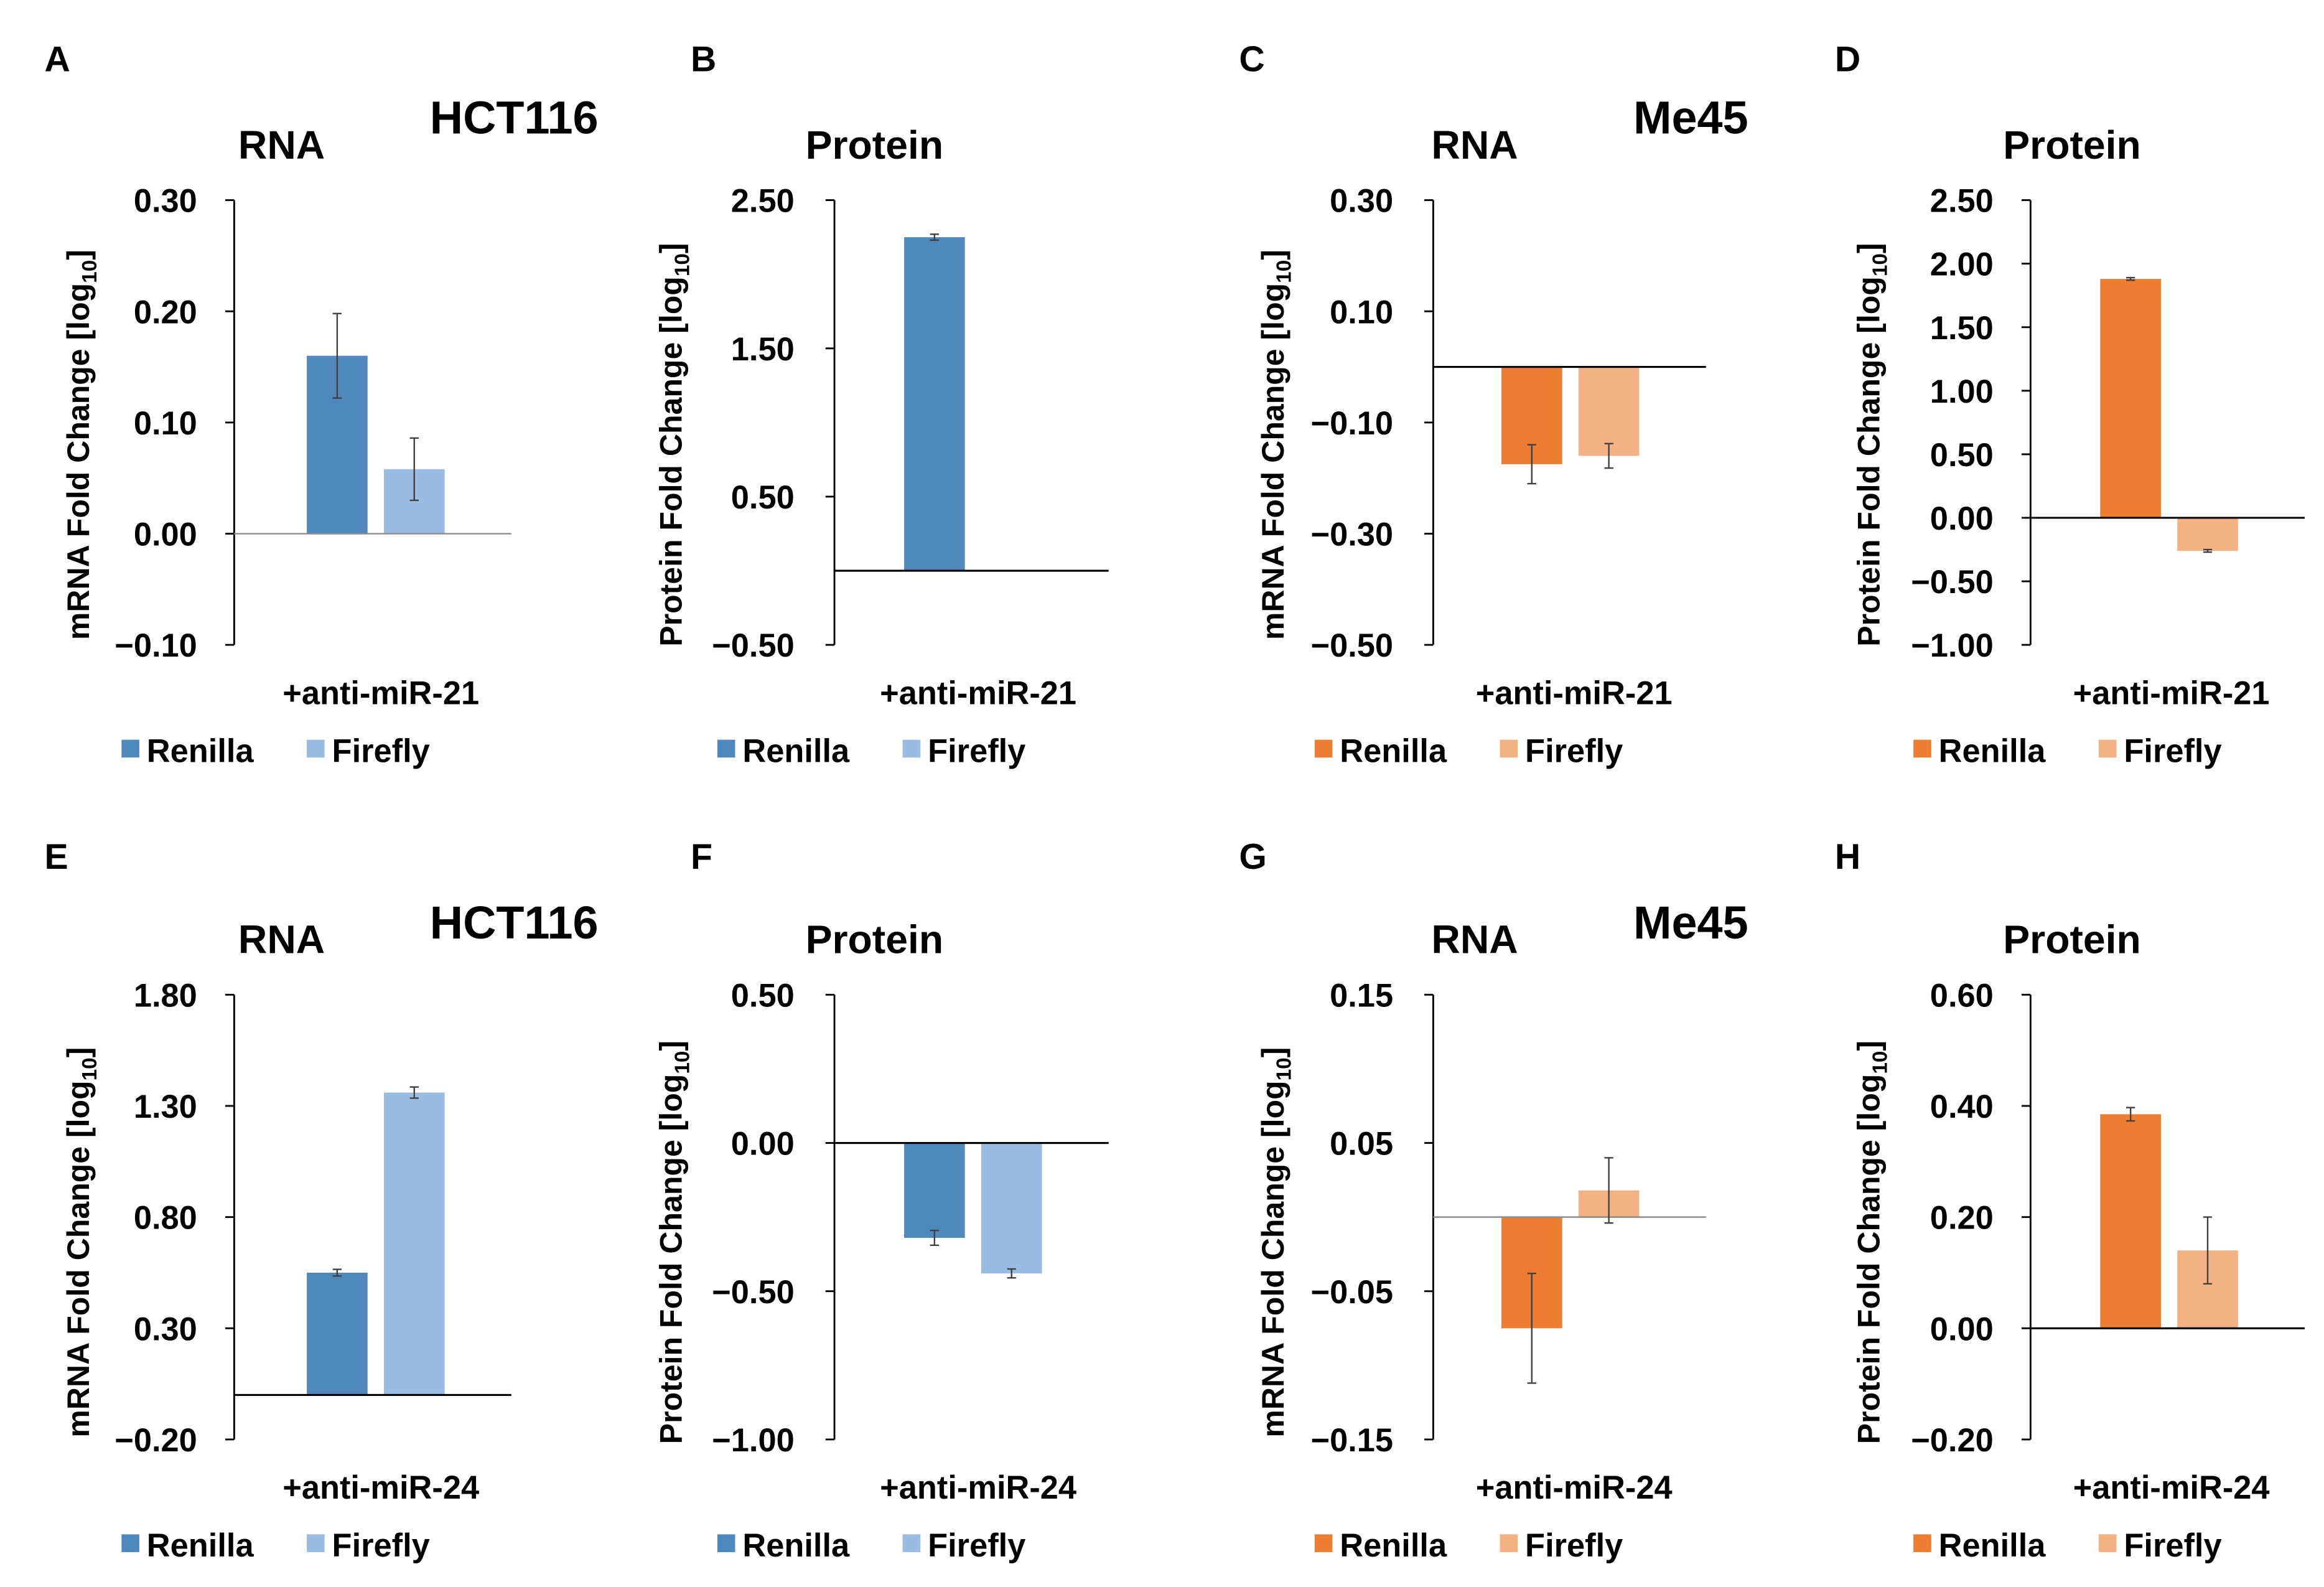 This screenshot has width=2324, height=1587. What do you see at coordinates (1848, 857) in the screenshot?
I see `panel-letter: H` at bounding box center [1848, 857].